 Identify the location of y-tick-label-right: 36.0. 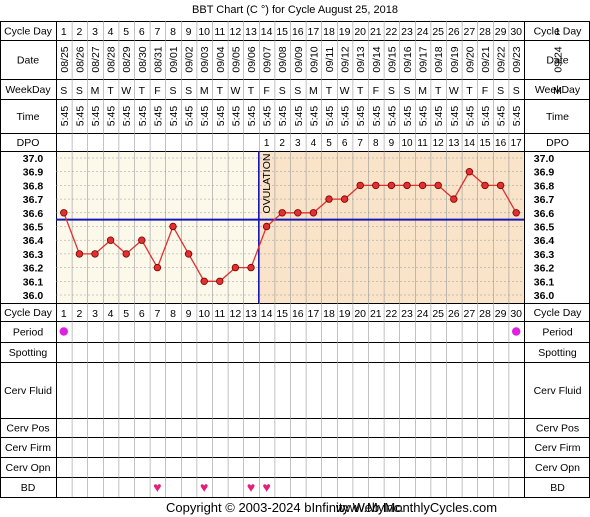
(544, 296).